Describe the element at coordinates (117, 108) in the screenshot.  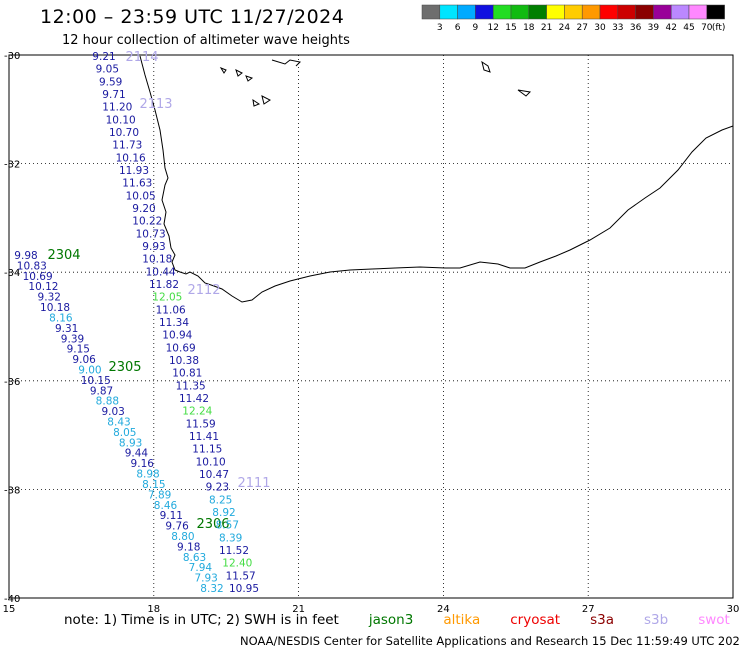
I see `wave-height-value: 11.20` at that location.